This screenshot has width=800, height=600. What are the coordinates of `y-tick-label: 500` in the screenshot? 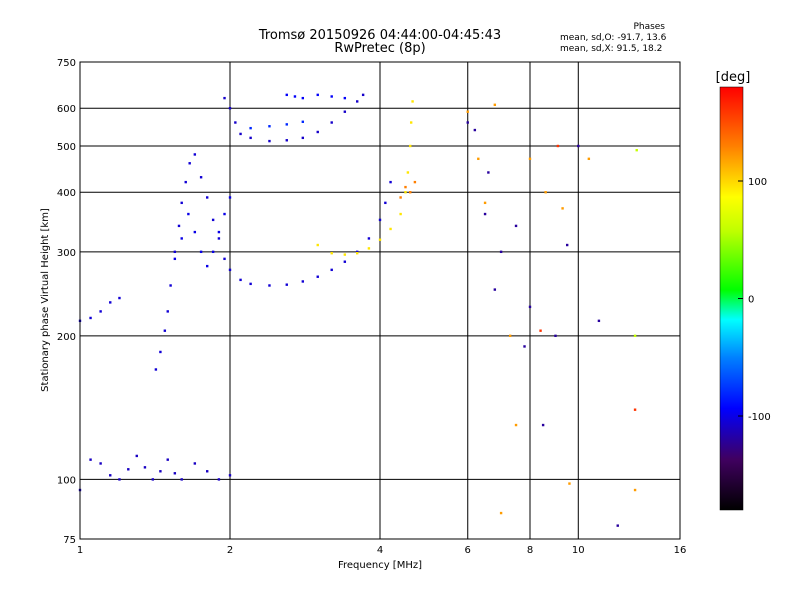 It's located at (66, 147).